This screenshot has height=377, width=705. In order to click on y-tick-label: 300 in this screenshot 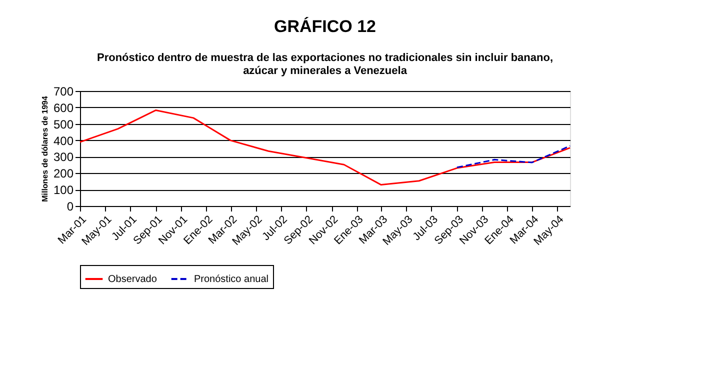, I will do `click(63, 157)`.